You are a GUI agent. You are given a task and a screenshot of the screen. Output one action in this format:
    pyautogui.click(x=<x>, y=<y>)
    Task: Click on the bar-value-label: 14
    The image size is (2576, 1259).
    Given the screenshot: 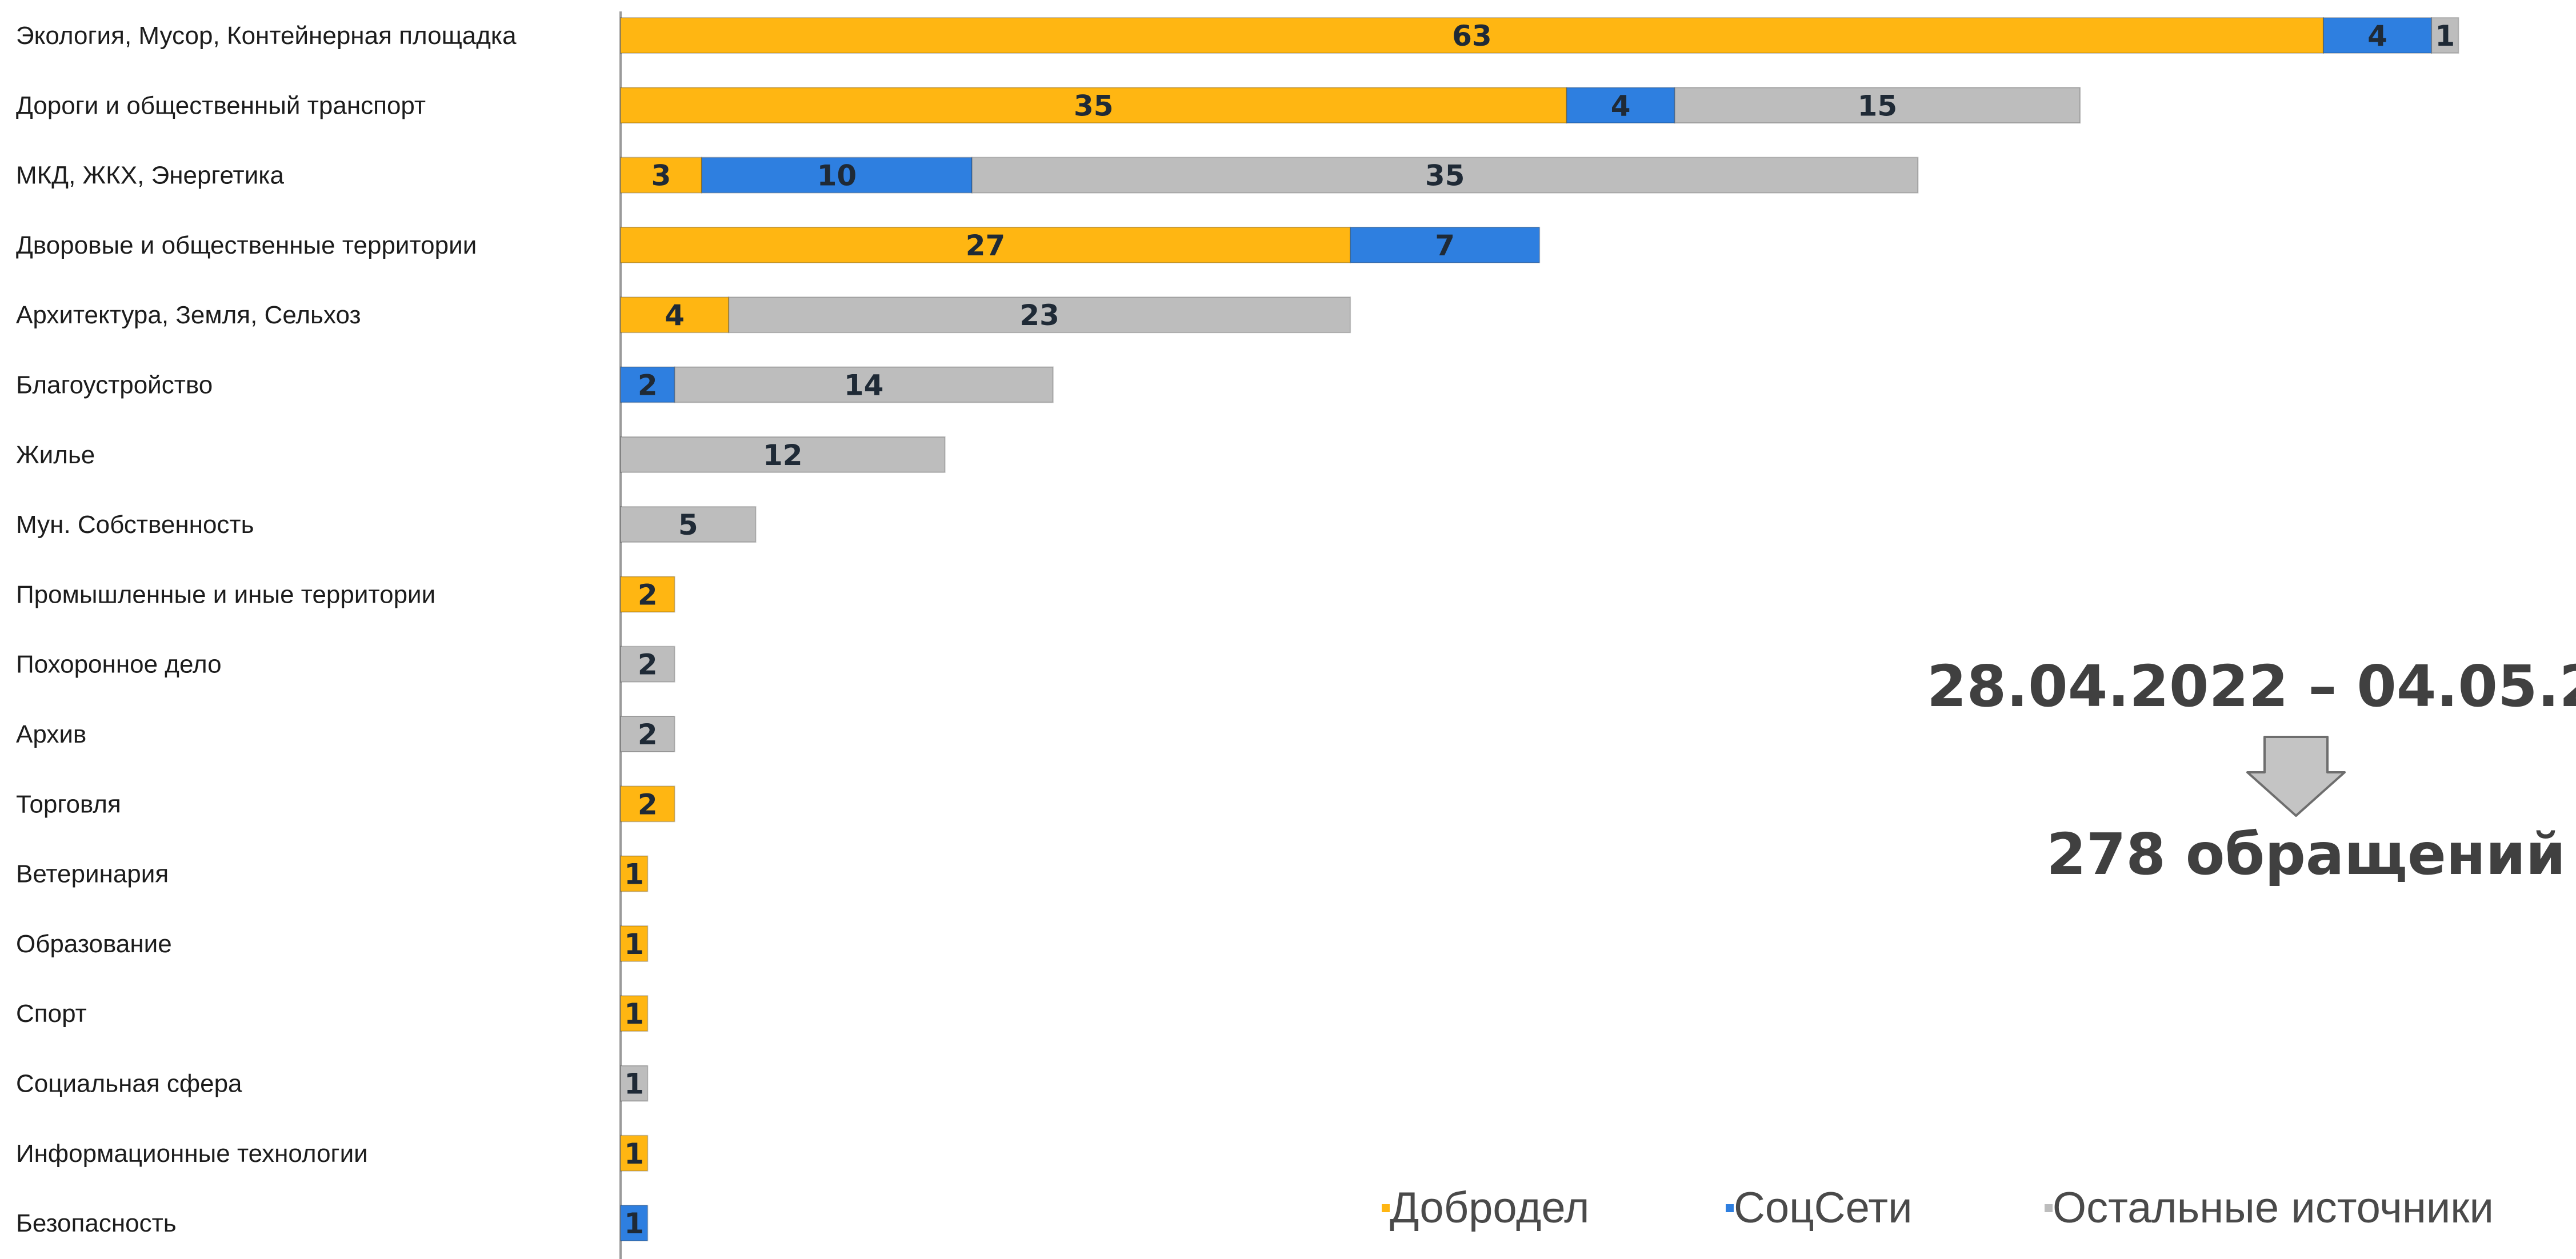 What is the action you would take?
    pyautogui.click(x=864, y=385)
    